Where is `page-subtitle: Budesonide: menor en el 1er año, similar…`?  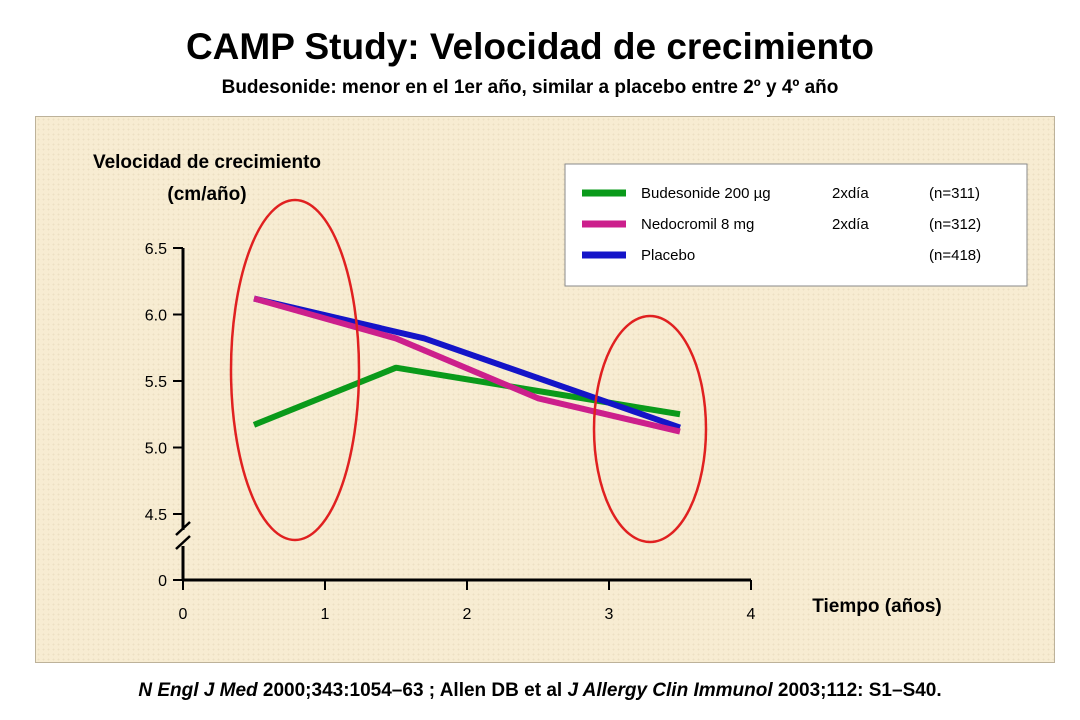 page-subtitle: Budesonide: menor en el 1er año, similar… is located at coordinates (530, 87).